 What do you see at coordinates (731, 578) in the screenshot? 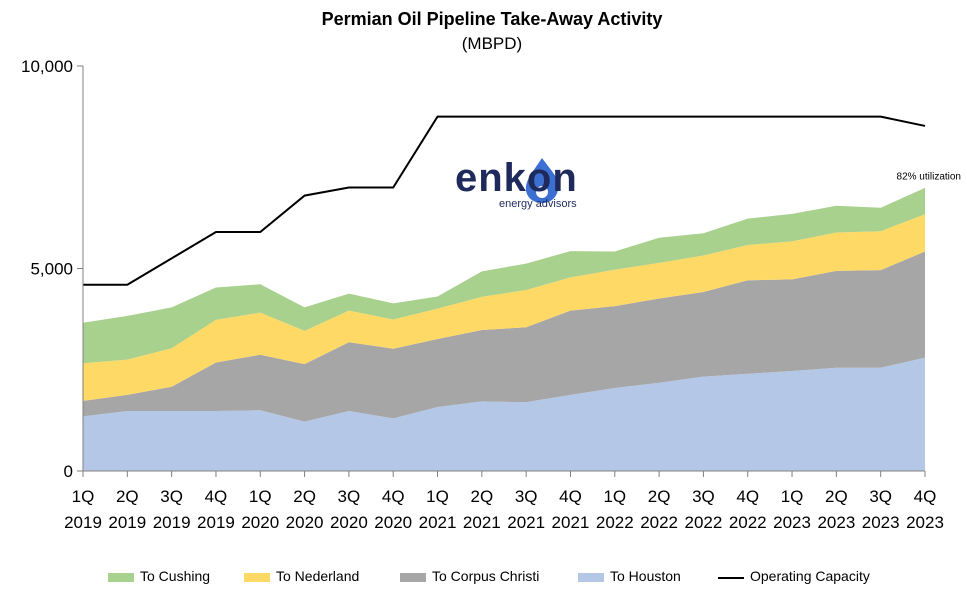
I see `legend-line-operating-capacity` at bounding box center [731, 578].